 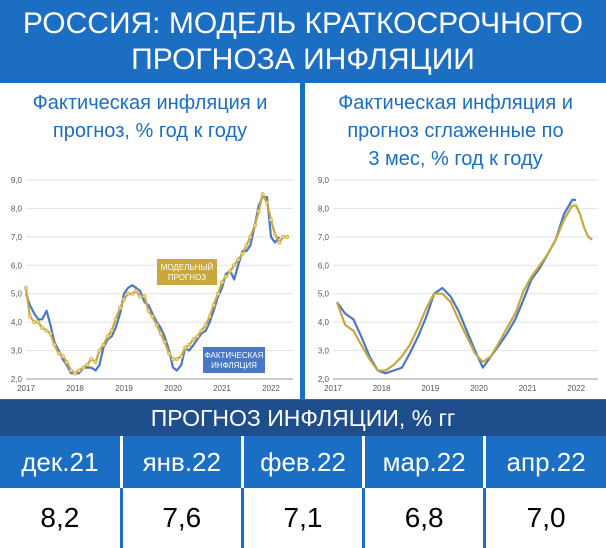 What do you see at coordinates (324, 237) in the screenshot?
I see `y-tick-label: 7,0` at bounding box center [324, 237].